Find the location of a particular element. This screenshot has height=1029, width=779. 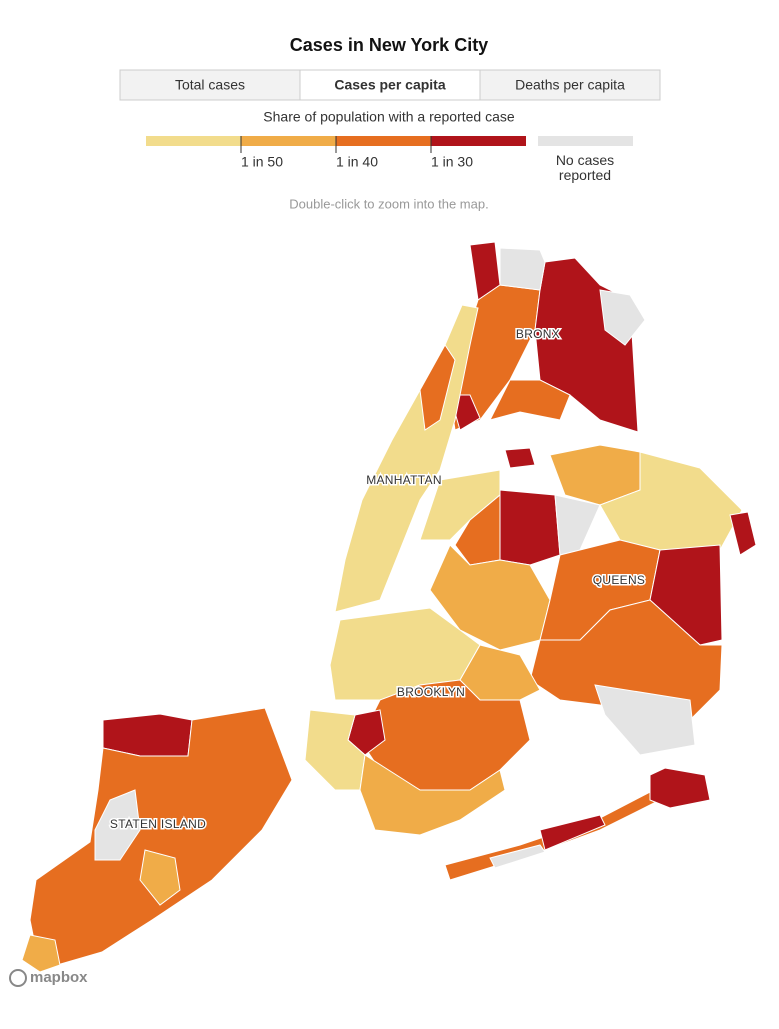

hint: Double-click to zoom into the map. is located at coordinates (388, 203).